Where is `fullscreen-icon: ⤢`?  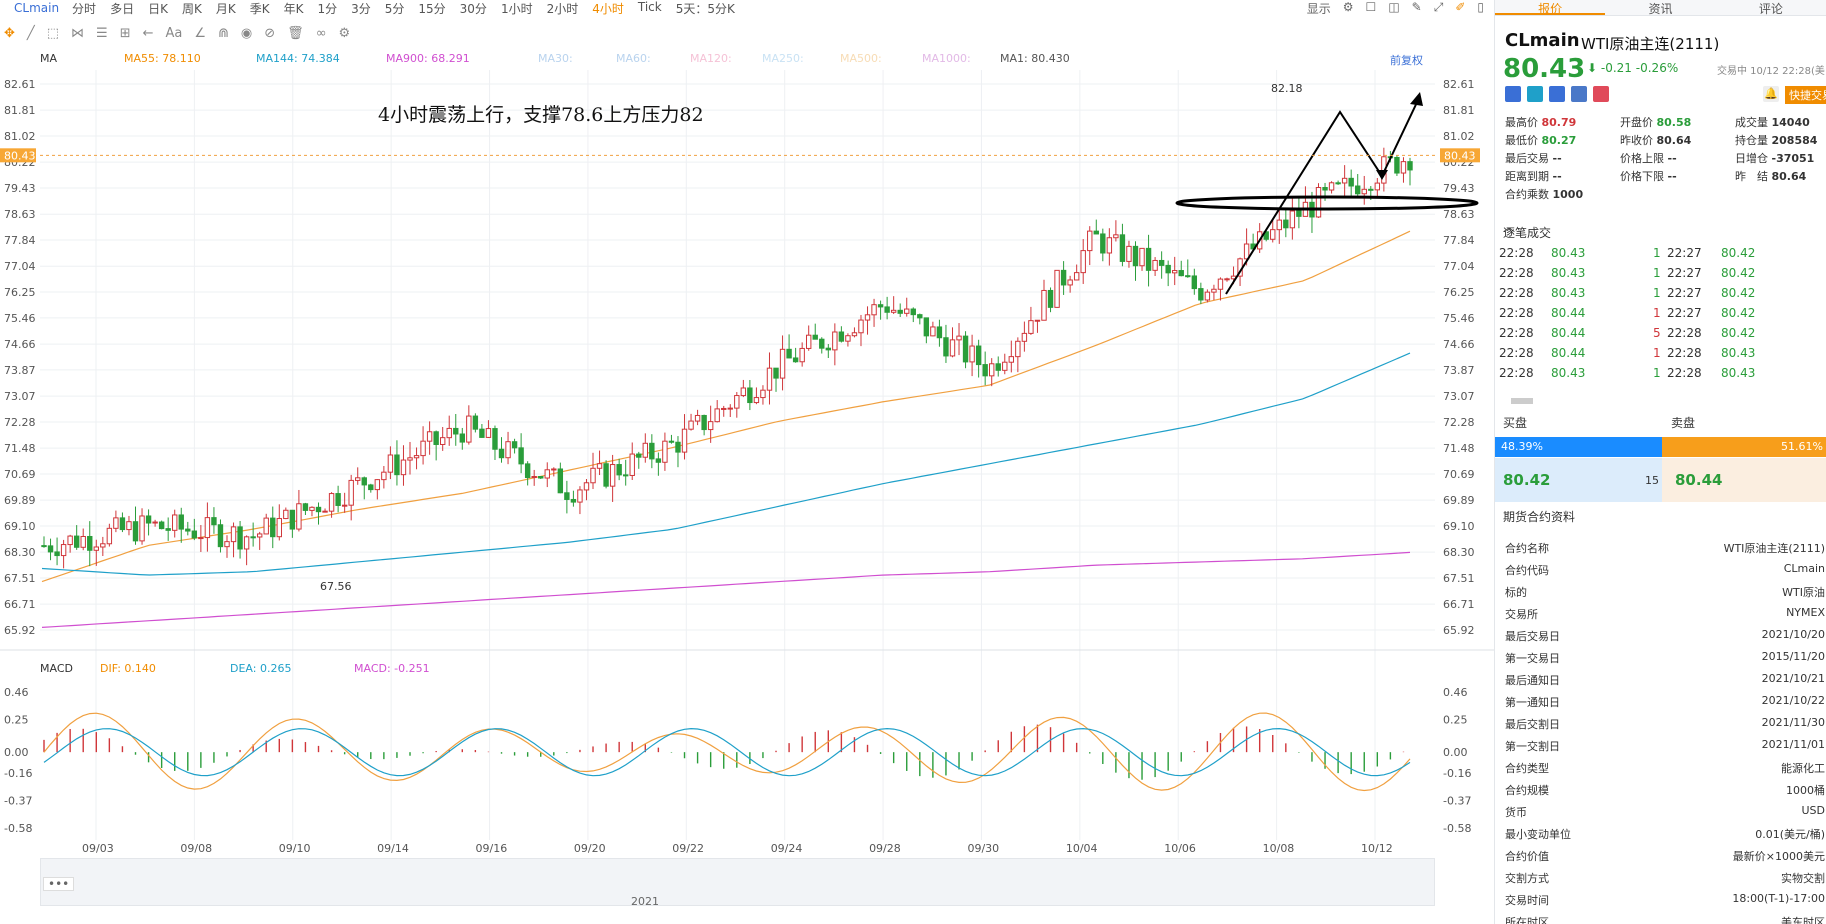
fullscreen-icon: ⤢ is located at coordinates (1438, 7).